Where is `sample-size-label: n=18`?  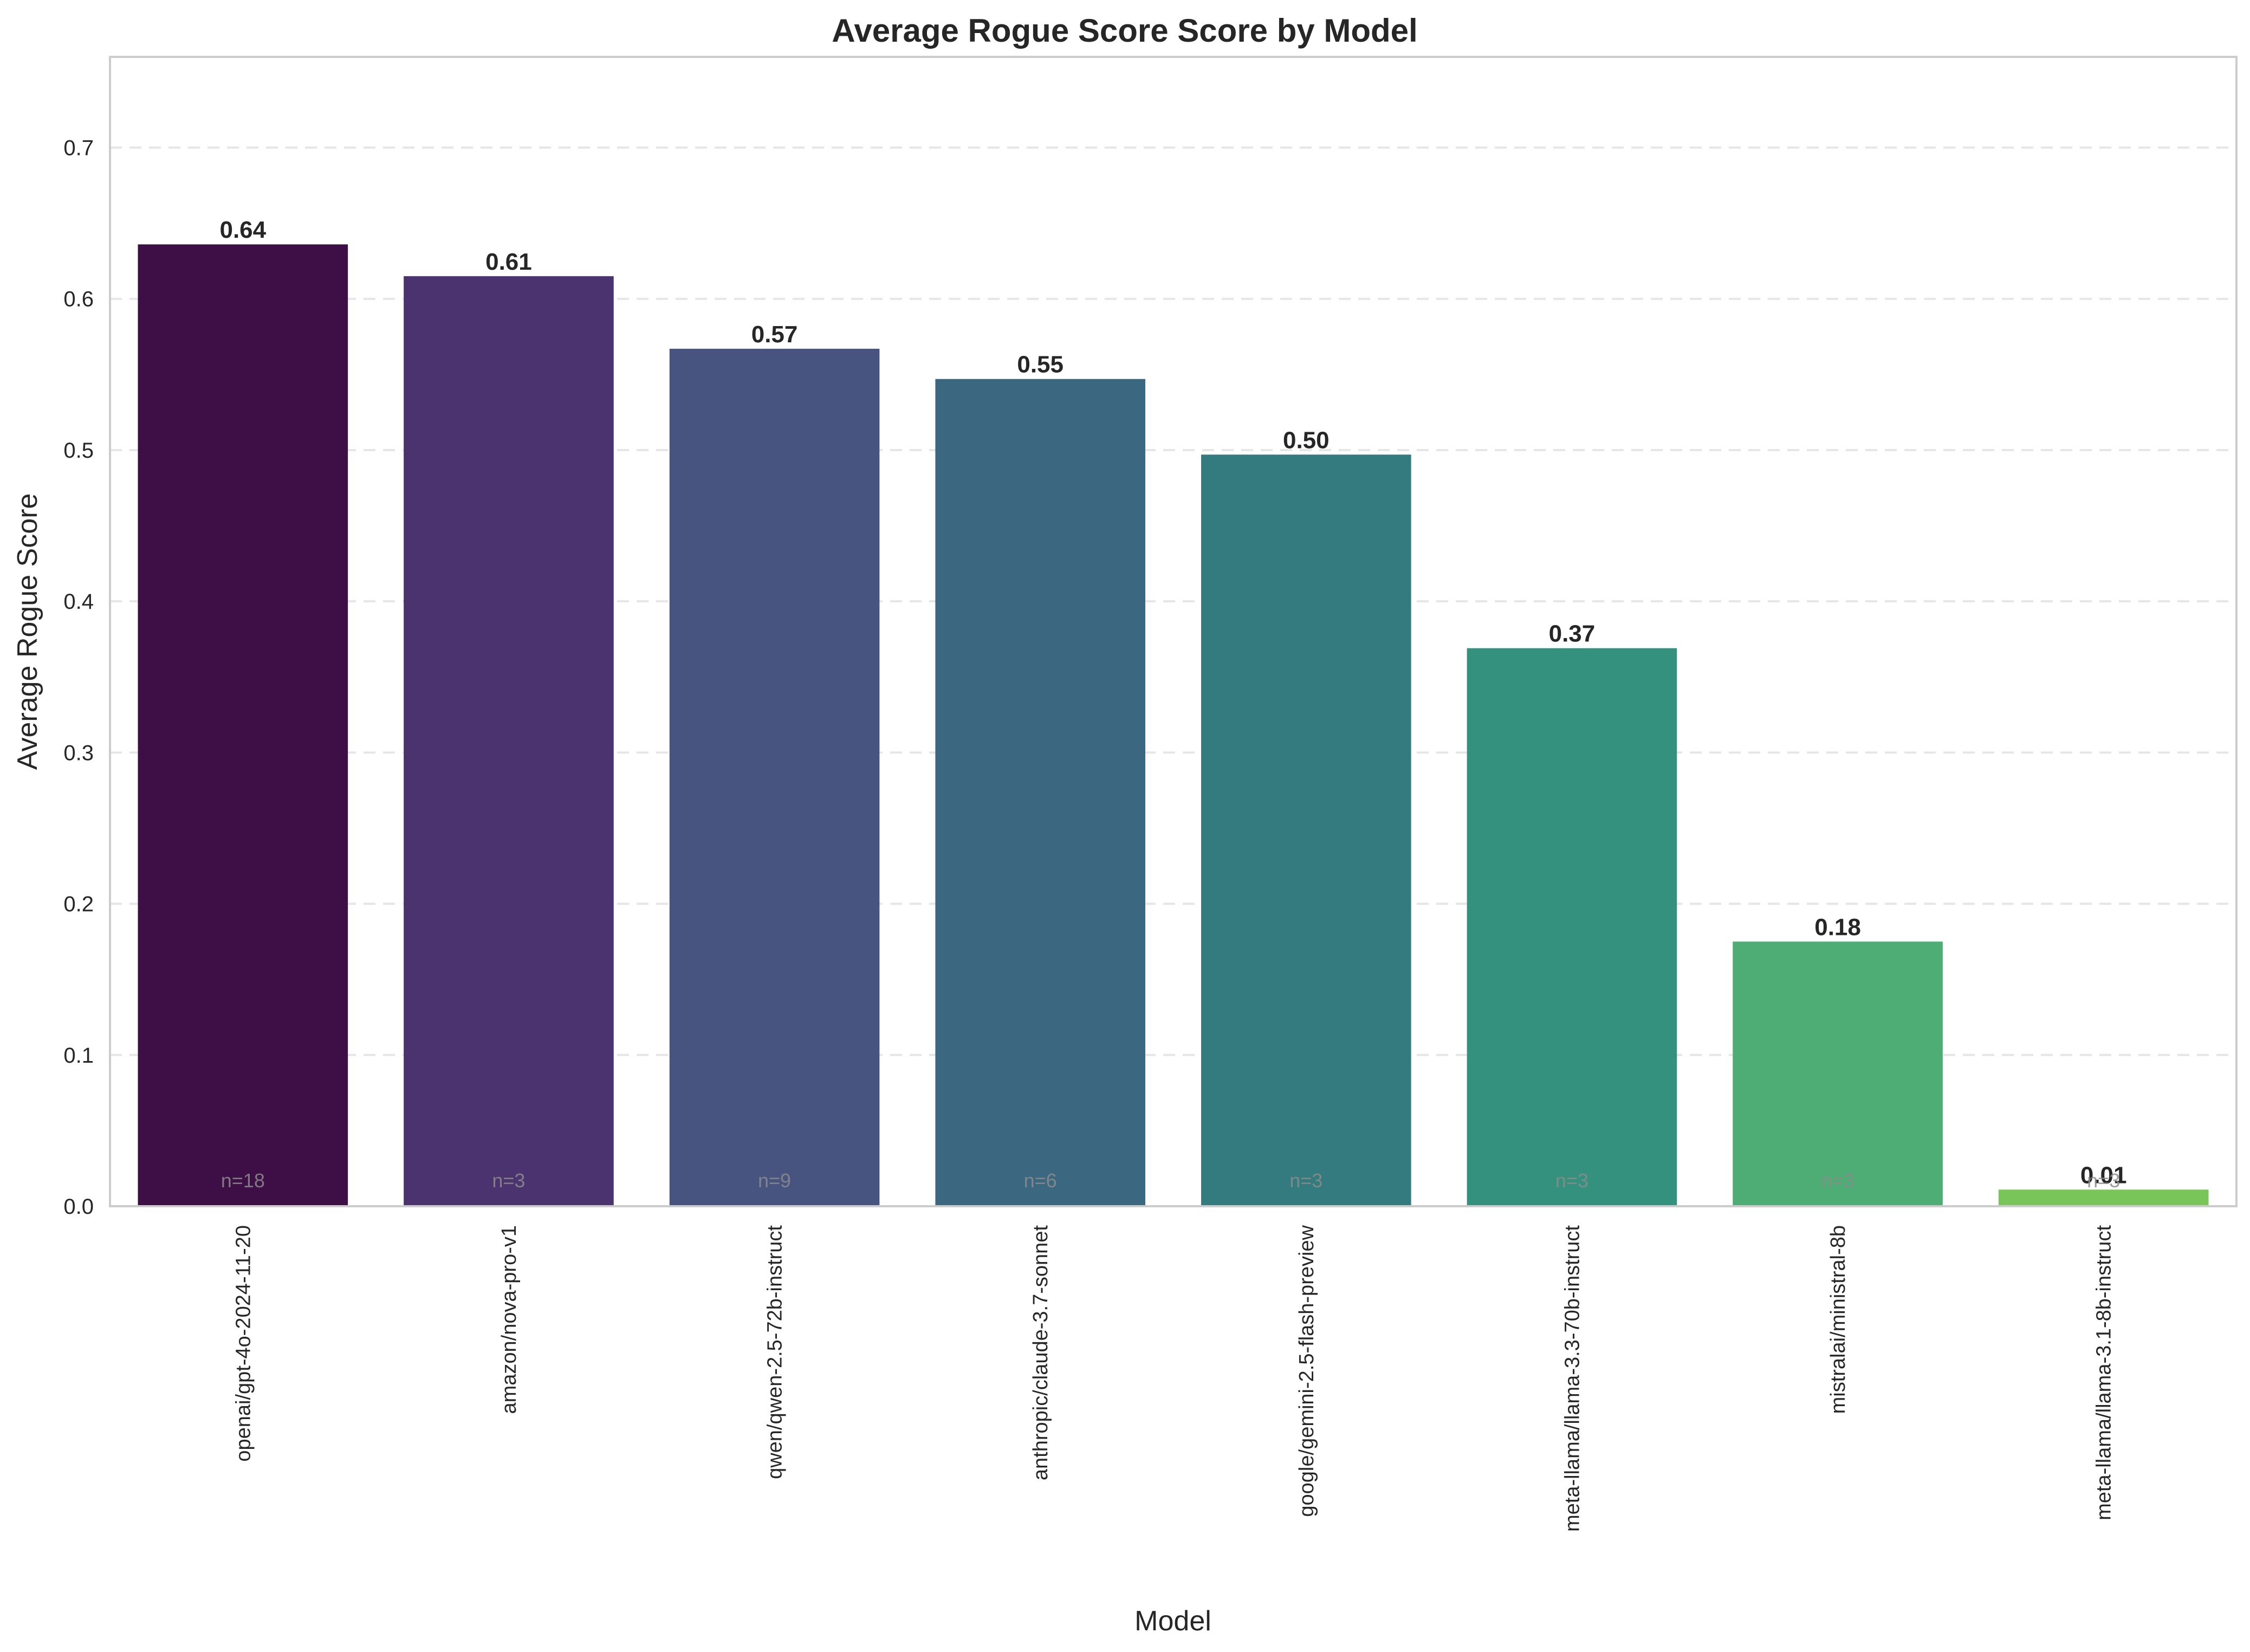 sample-size-label: n=18 is located at coordinates (243, 1180).